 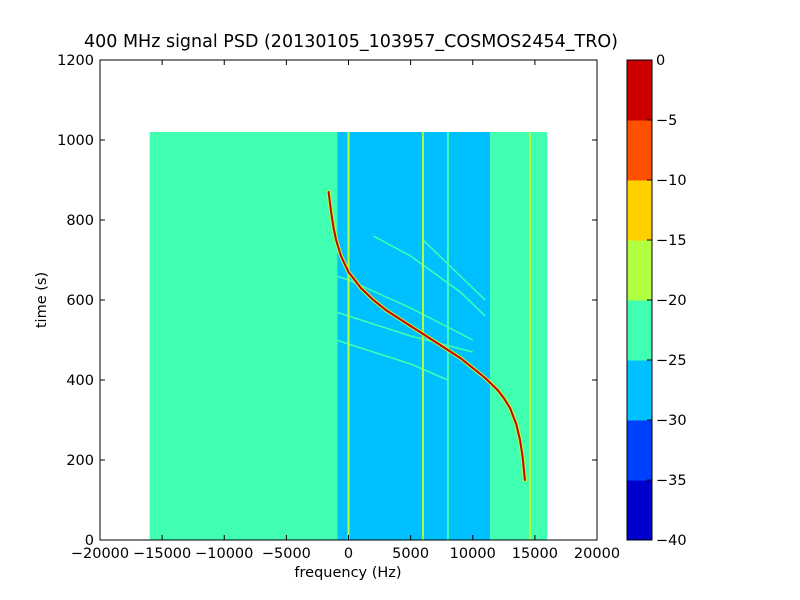 What do you see at coordinates (42, 300) in the screenshot?
I see `y-axis-label: time (s)` at bounding box center [42, 300].